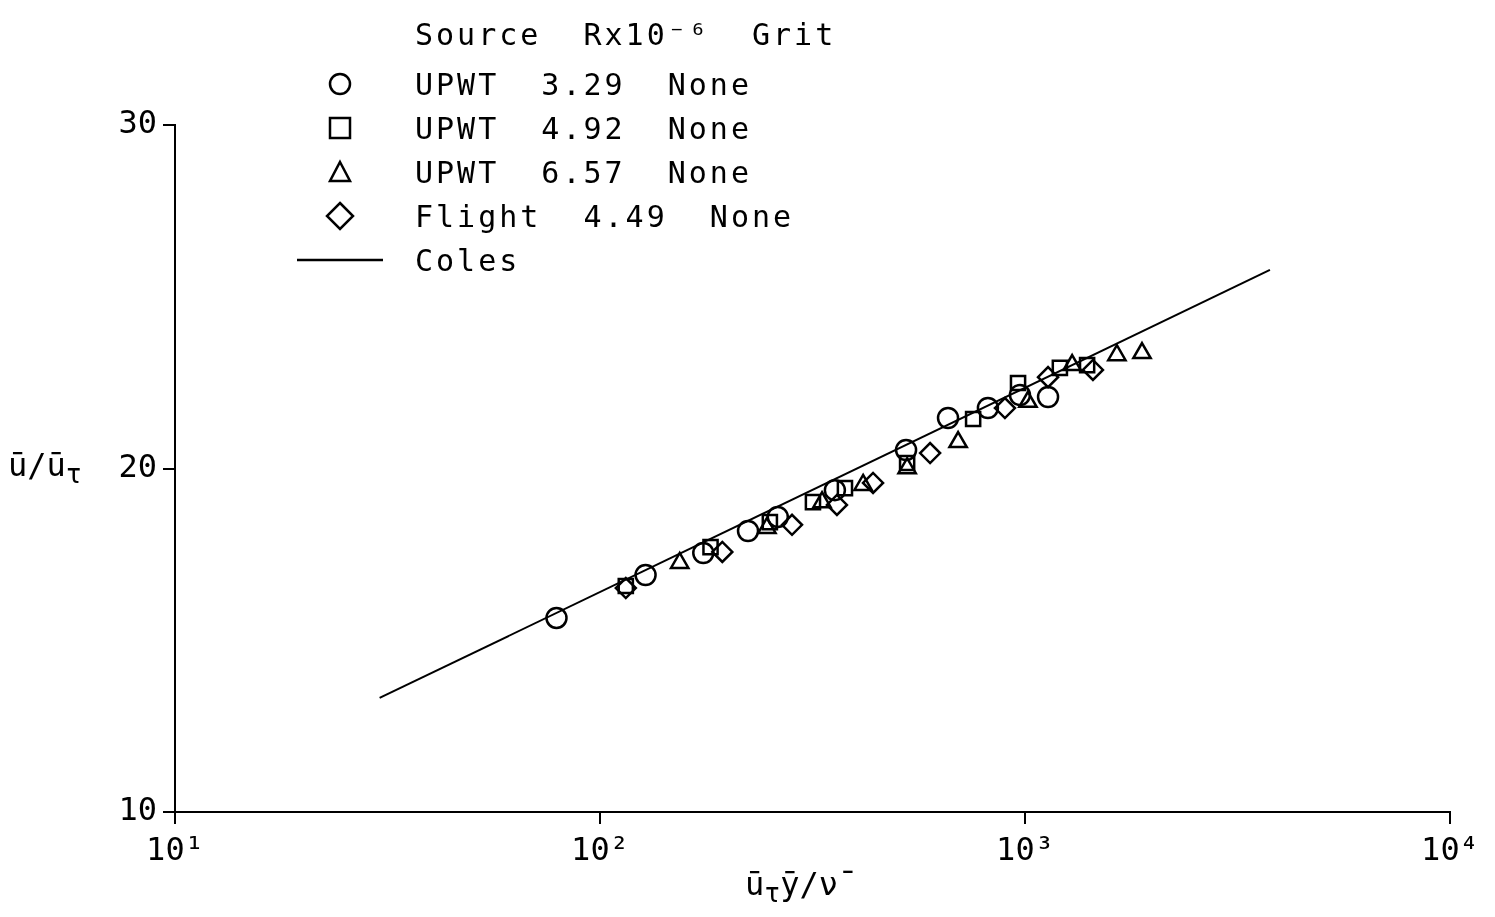 This screenshot has height=917, width=1495. What do you see at coordinates (600, 848) in the screenshot?
I see `x-tick-label: 10²` at bounding box center [600, 848].